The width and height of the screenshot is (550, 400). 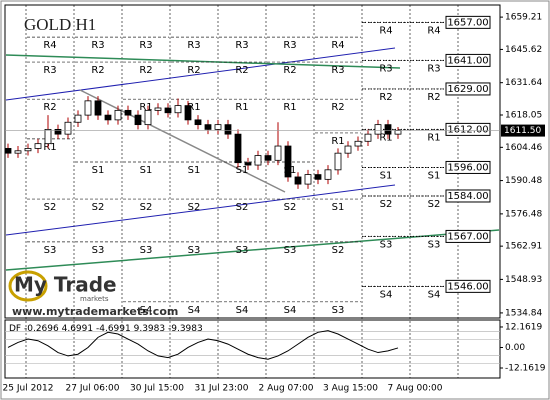 What do you see at coordinates (93, 389) in the screenshot?
I see `x-tick-label: 27 Jul 06:00` at bounding box center [93, 389].